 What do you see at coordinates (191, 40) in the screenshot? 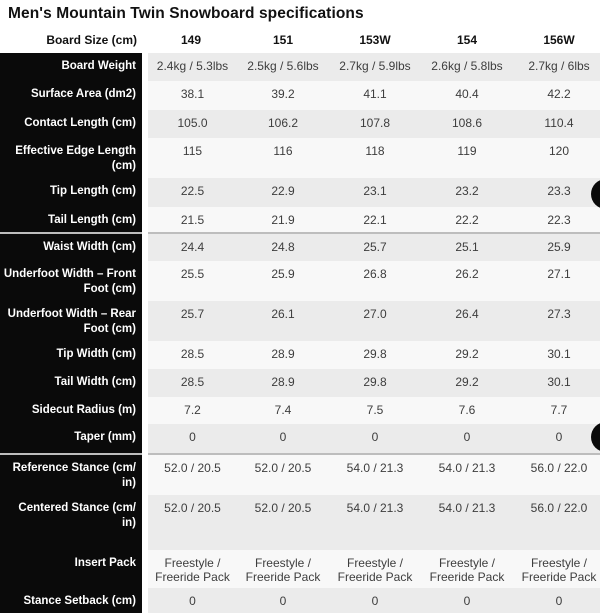
I see `column-header: 149` at bounding box center [191, 40].